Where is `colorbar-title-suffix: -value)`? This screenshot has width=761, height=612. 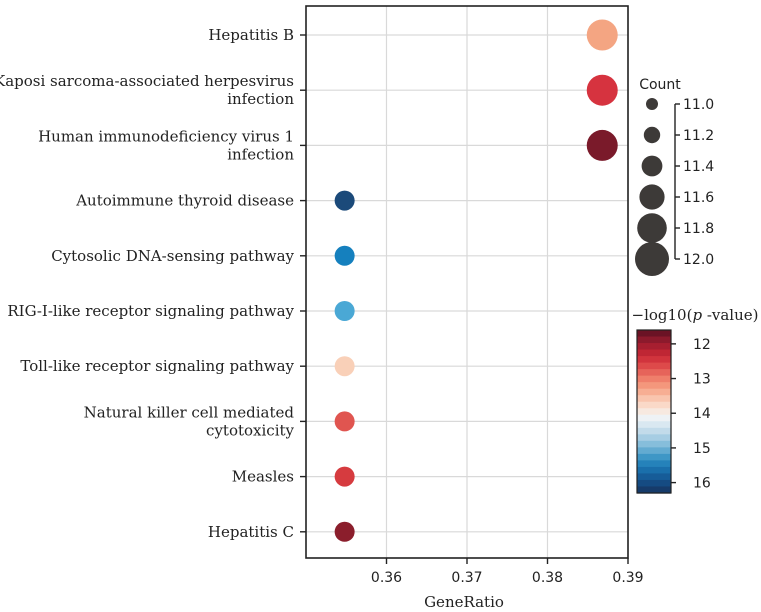
colorbar-title-suffix: -value) is located at coordinates (730, 315).